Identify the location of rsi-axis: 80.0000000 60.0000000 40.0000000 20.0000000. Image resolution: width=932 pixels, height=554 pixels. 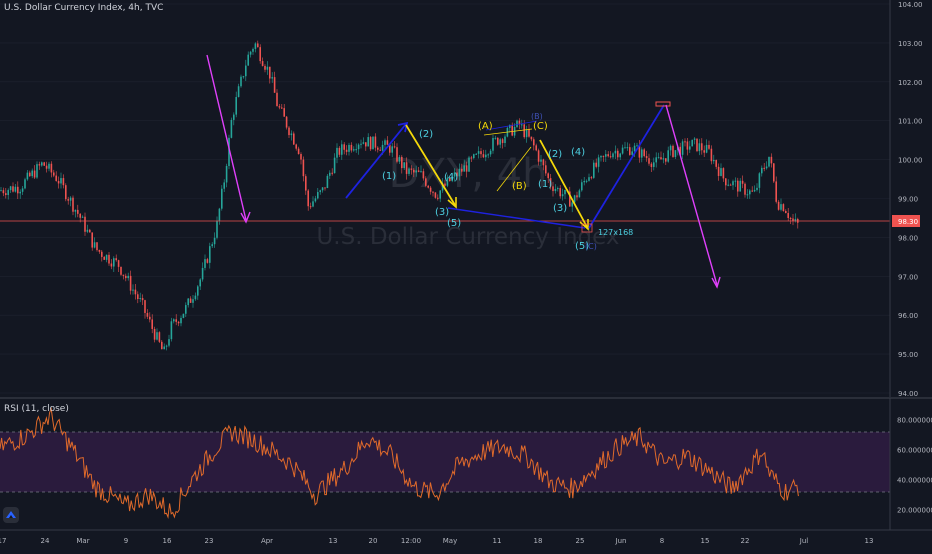
(914, 466).